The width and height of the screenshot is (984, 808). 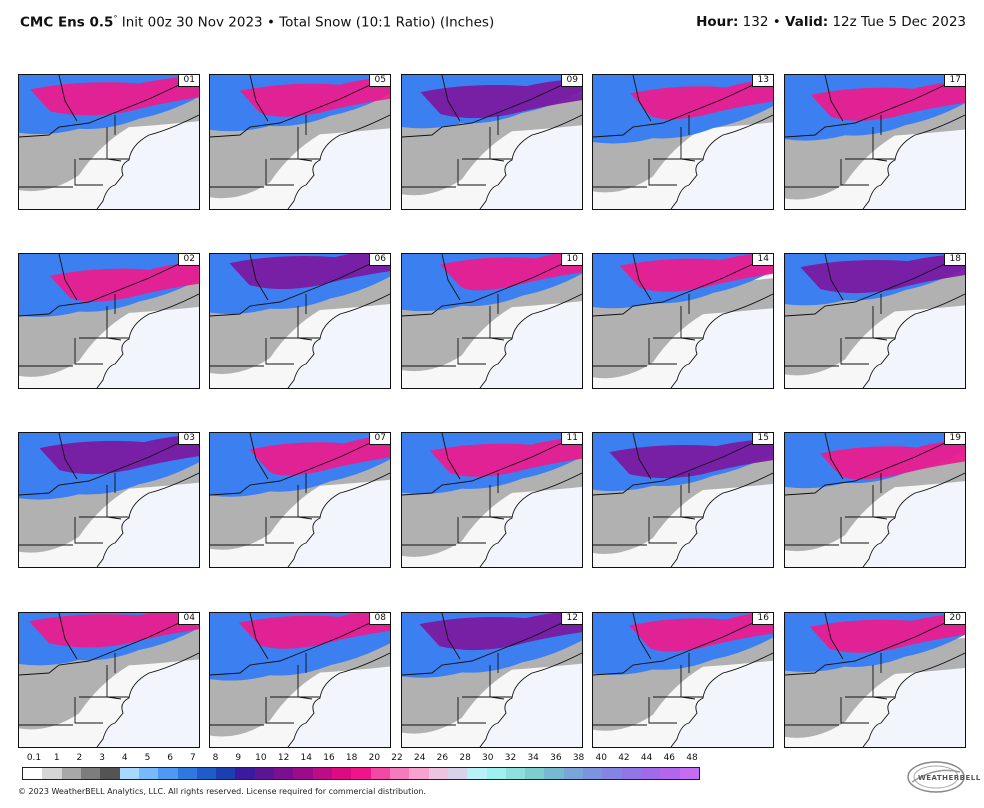 I want to click on ensemble-member-panel: 17, so click(x=875, y=142).